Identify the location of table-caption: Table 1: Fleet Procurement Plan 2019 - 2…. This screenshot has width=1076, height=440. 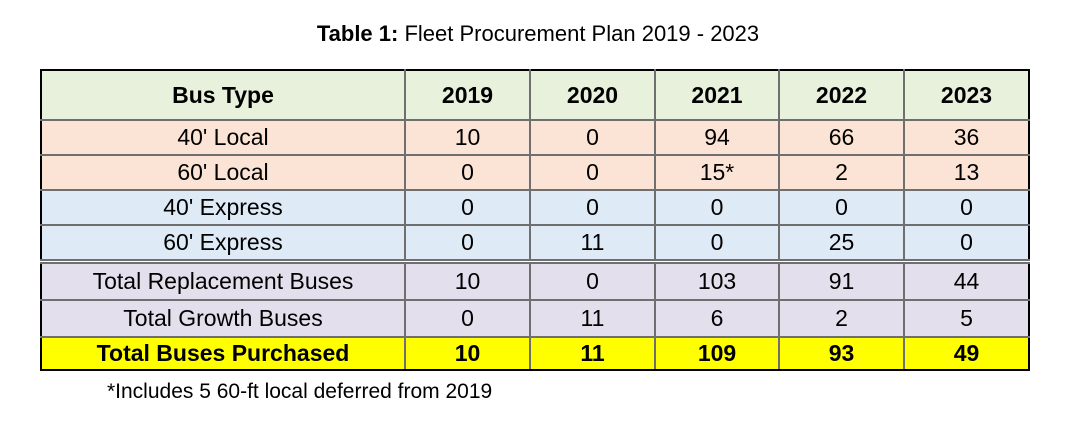
(538, 34).